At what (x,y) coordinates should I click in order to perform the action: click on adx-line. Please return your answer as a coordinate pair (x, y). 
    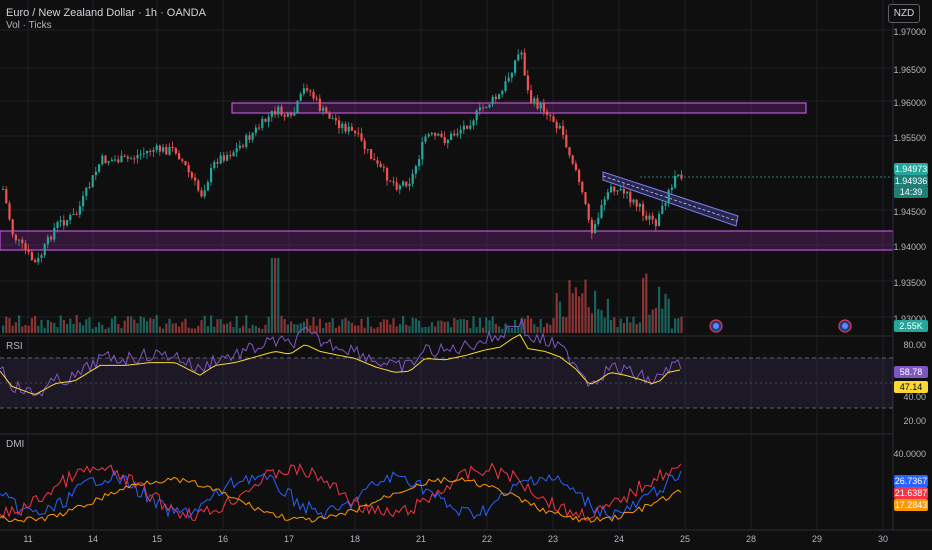
    Looking at the image, I should click on (341, 499).